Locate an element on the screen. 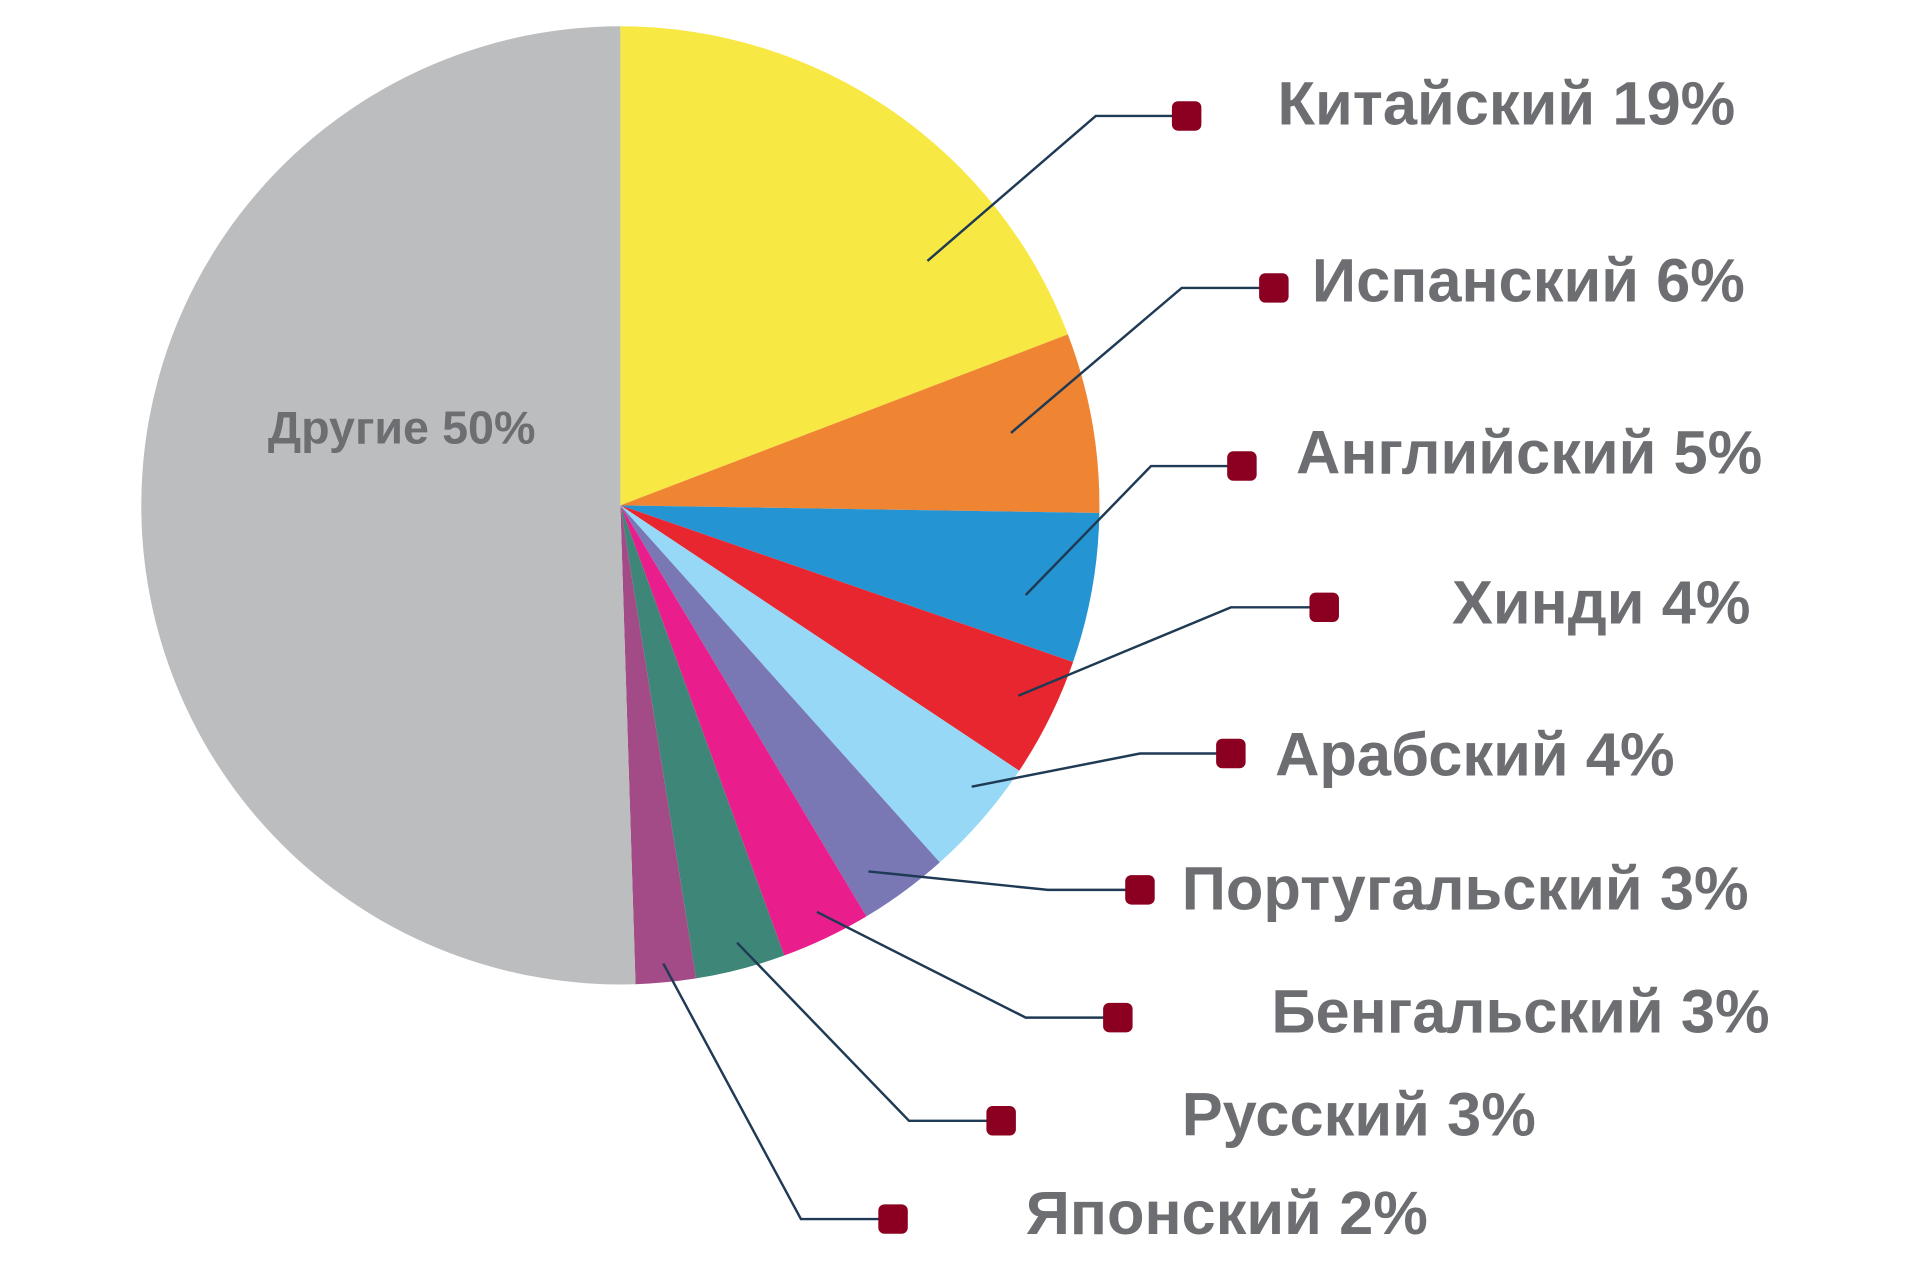 This screenshot has width=1920, height=1265. slice-label: Русский 3% is located at coordinates (1359, 1115).